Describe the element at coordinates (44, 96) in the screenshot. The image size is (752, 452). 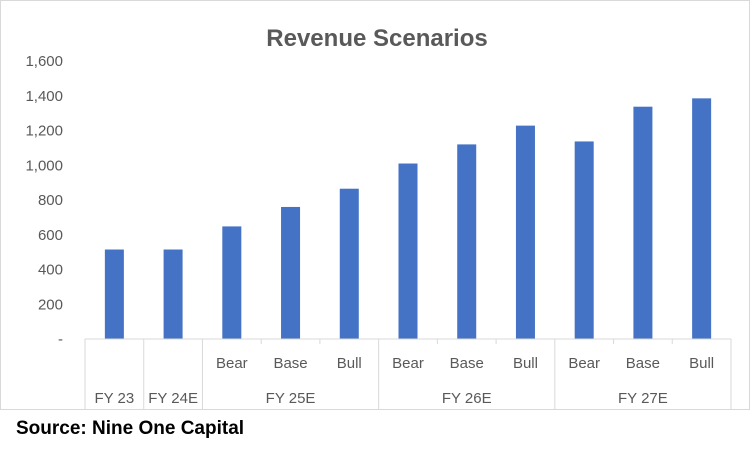
I see `y-tick-label: 1,400` at that location.